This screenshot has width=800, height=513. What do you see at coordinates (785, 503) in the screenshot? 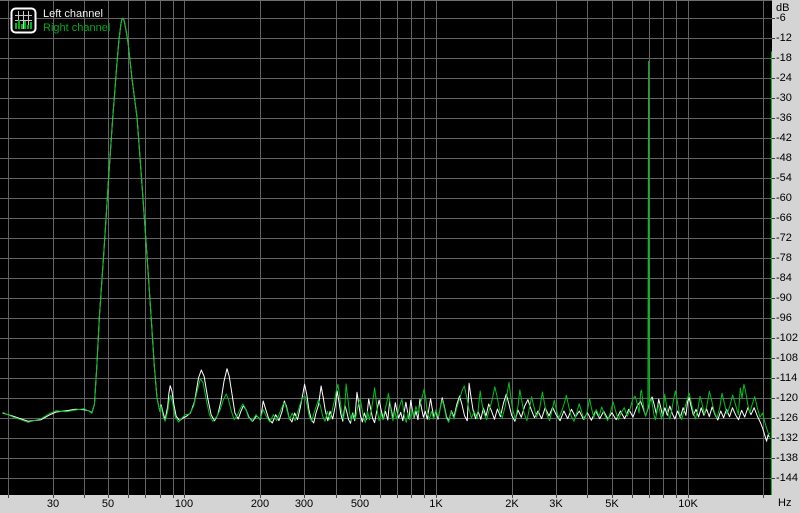
I see `hz-axis-unit-label: Hz` at bounding box center [785, 503].